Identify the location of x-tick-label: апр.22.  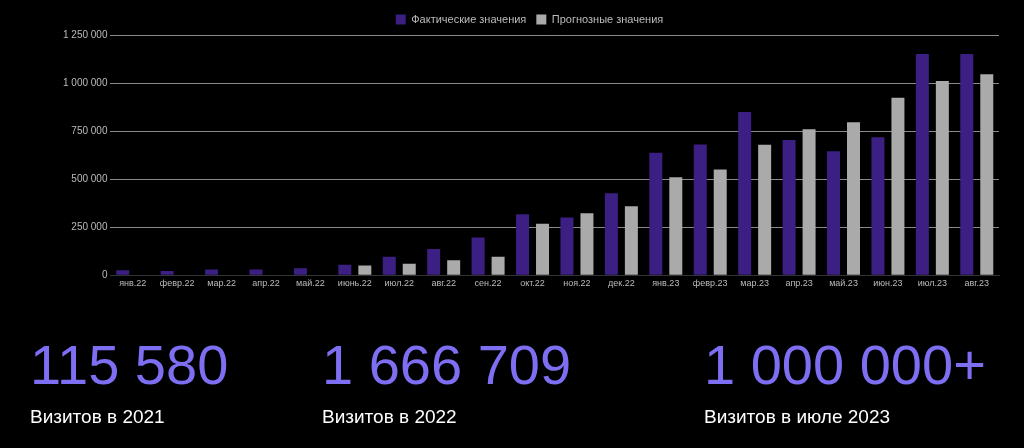
(266, 283).